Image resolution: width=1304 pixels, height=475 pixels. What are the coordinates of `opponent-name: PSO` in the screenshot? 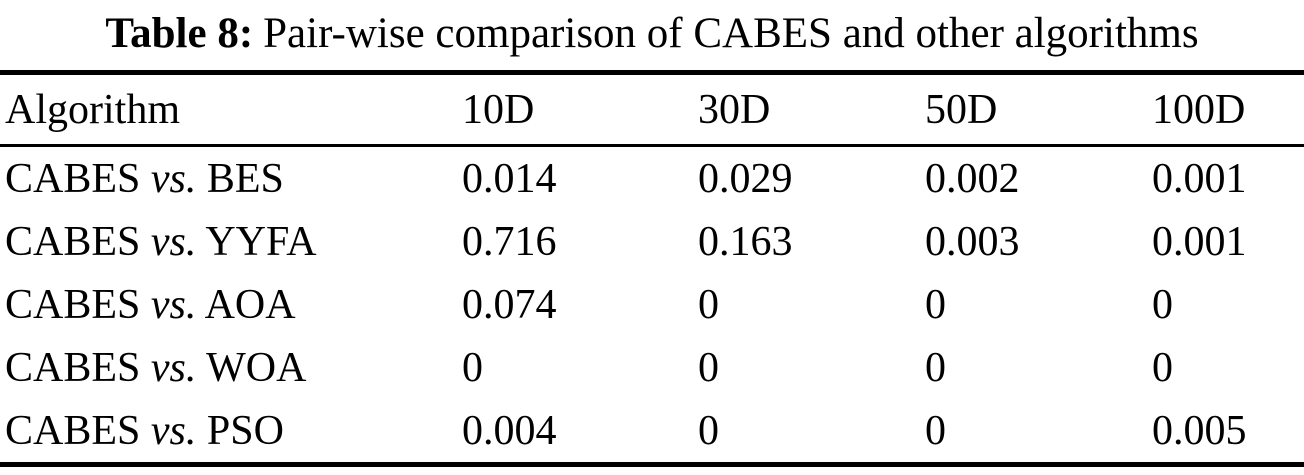 It's located at (245, 430).